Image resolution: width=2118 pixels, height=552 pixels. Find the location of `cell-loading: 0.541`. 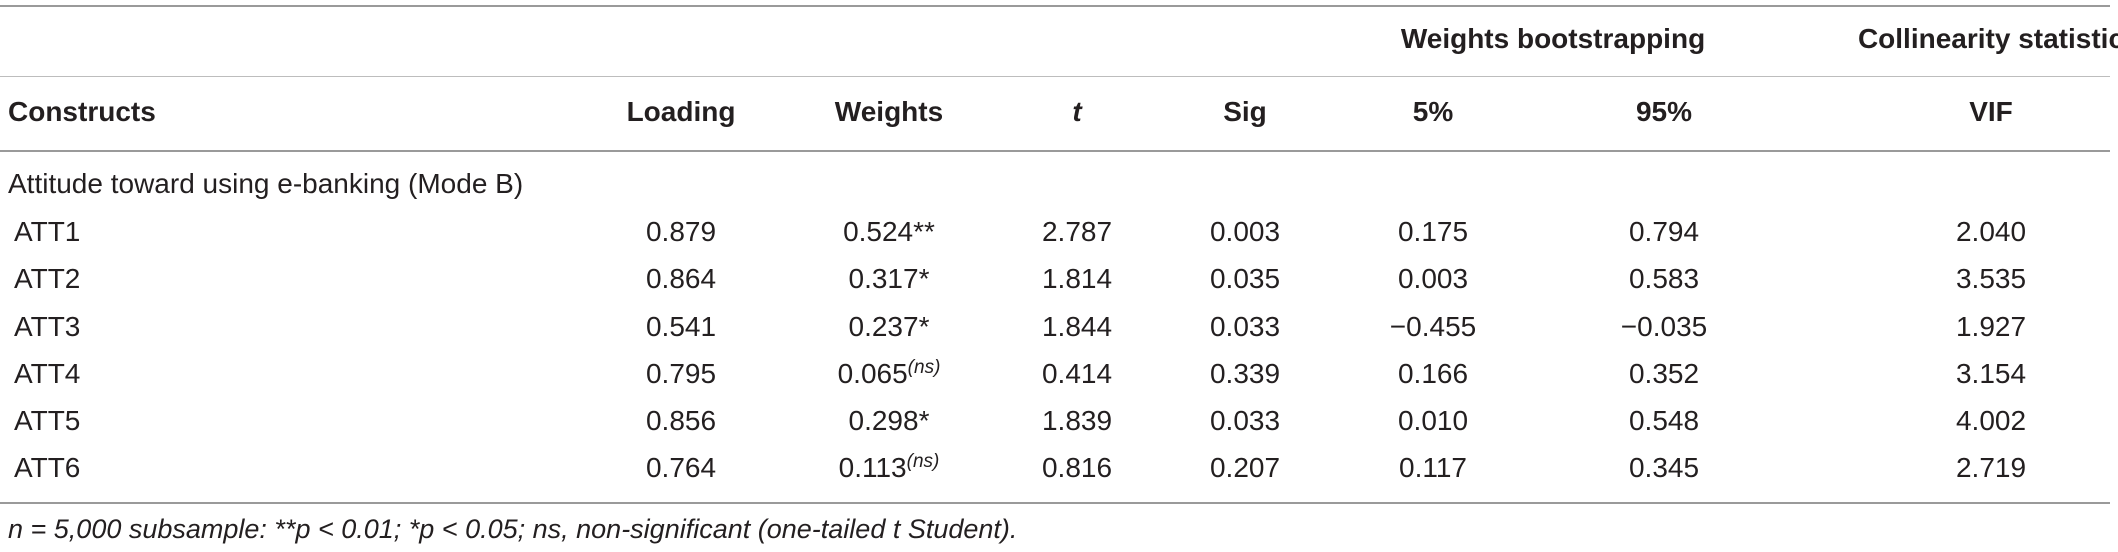

cell-loading: 0.541 is located at coordinates (681, 326).